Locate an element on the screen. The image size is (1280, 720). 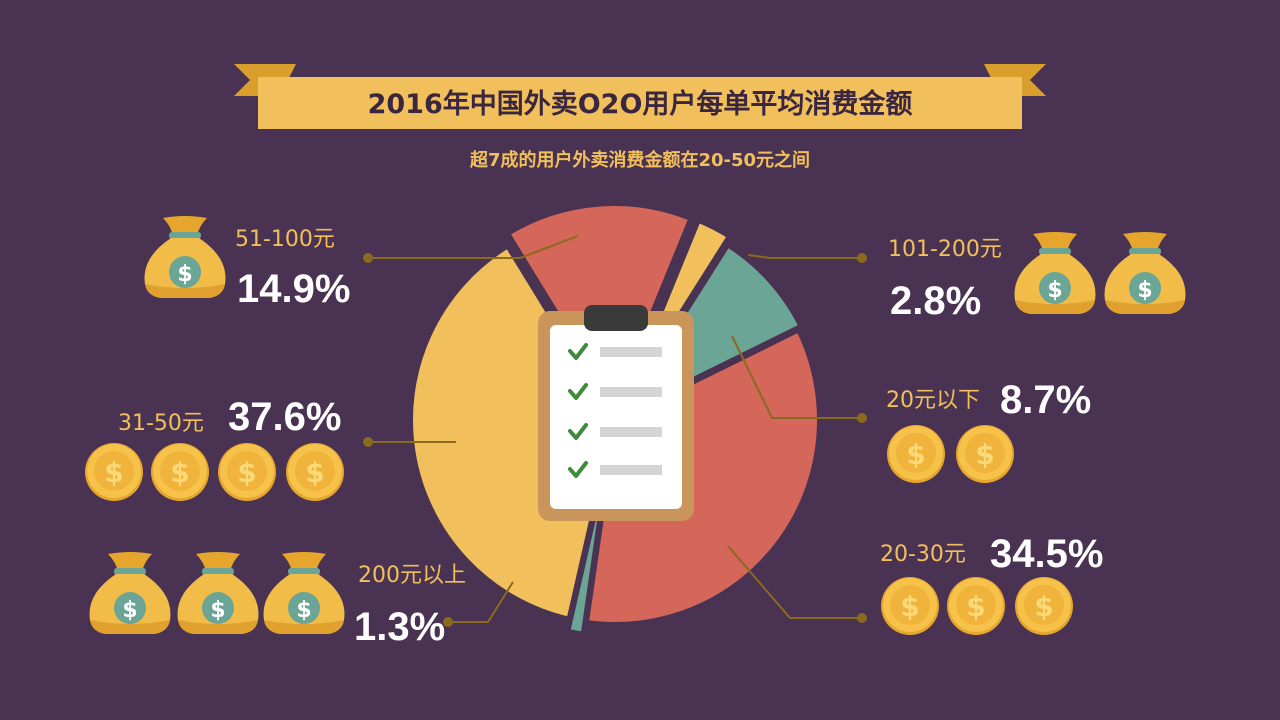
category-label-3: 20元以下 is located at coordinates (933, 400).